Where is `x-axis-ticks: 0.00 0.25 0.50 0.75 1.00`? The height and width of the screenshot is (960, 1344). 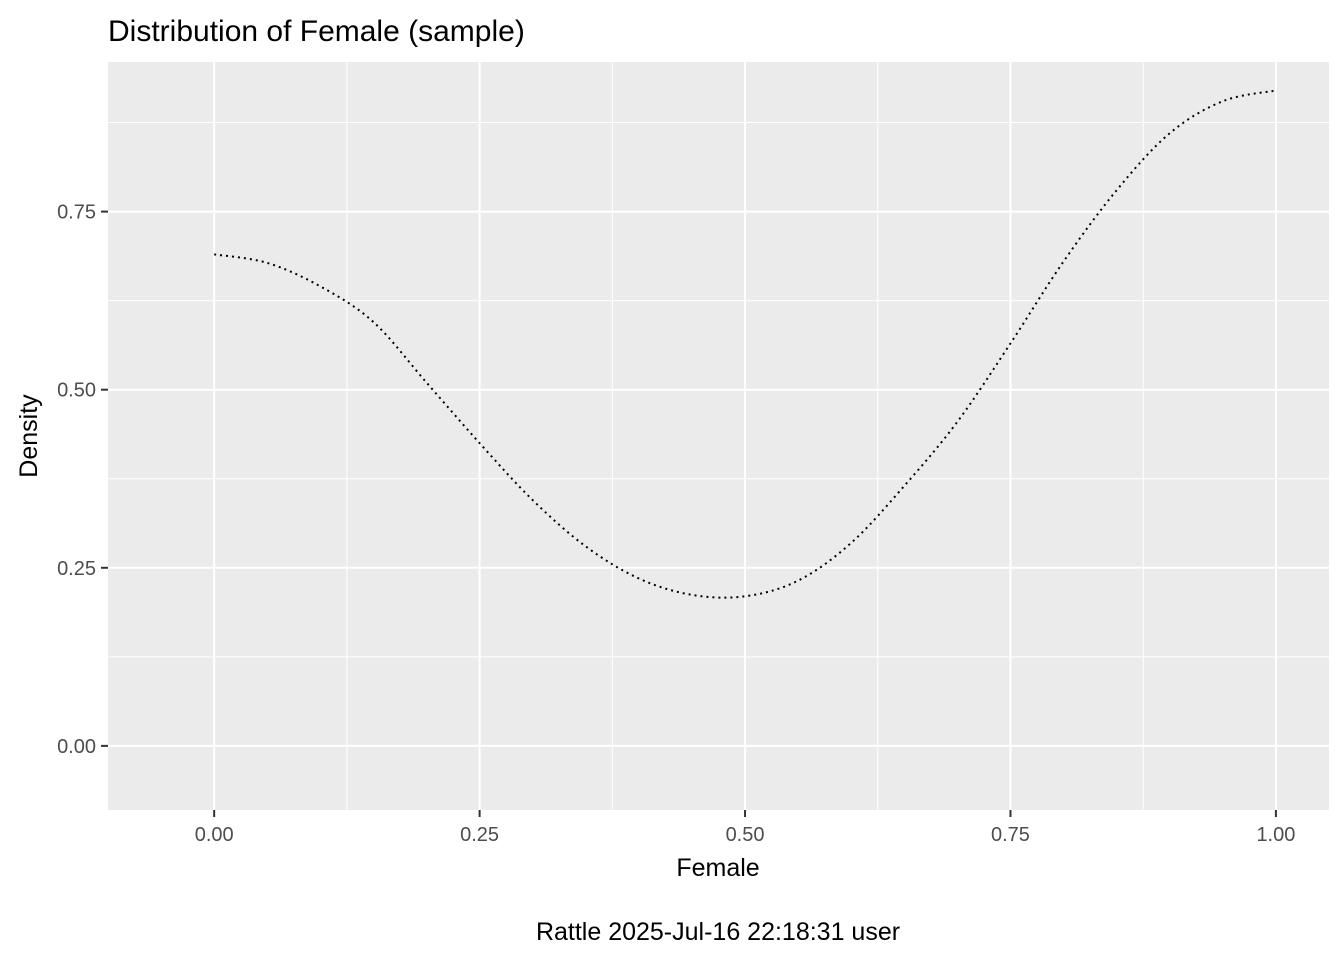
x-axis-ticks: 0.00 0.25 0.50 0.75 1.00 is located at coordinates (745, 828).